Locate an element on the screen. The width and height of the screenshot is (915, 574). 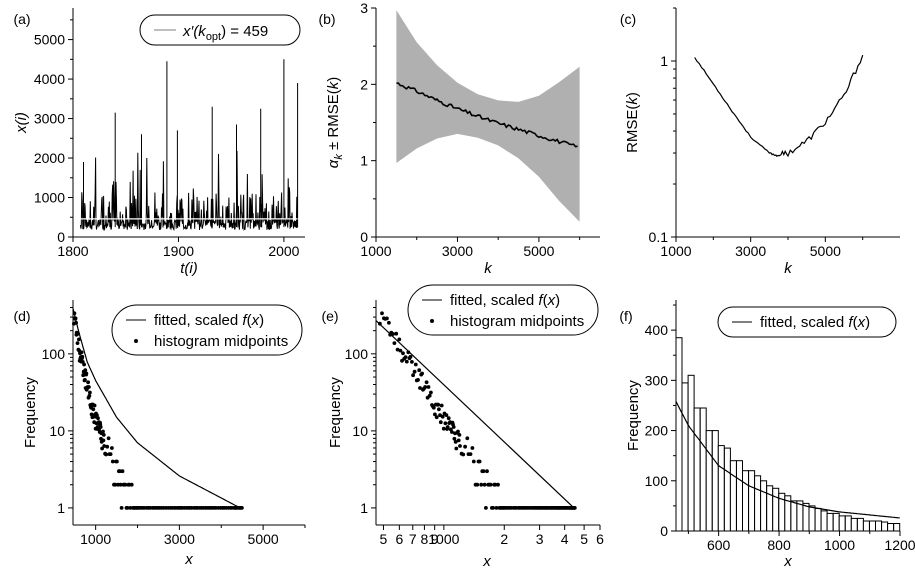
y-tick-label: 3 is located at coordinates (364, 8).